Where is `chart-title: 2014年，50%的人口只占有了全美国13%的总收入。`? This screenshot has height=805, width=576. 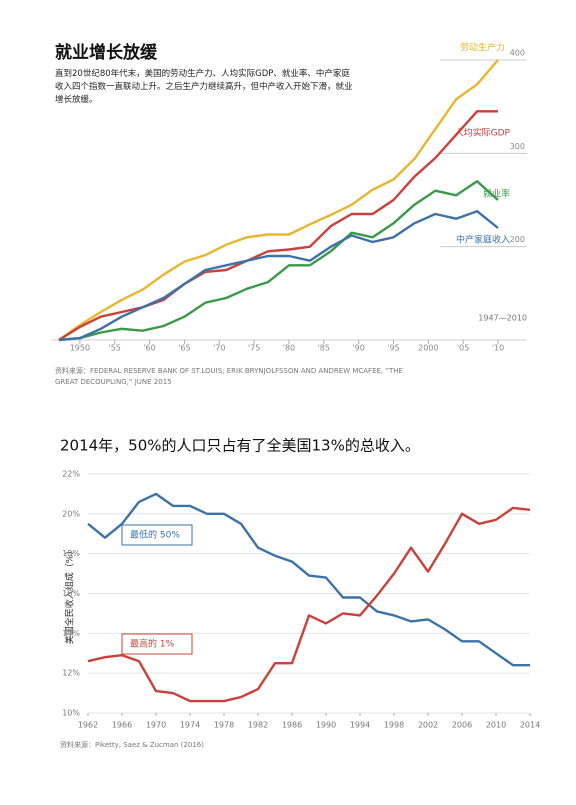
chart-title: 2014年，50%的人口只占有了全美国13%的总收入。 is located at coordinates (240, 446).